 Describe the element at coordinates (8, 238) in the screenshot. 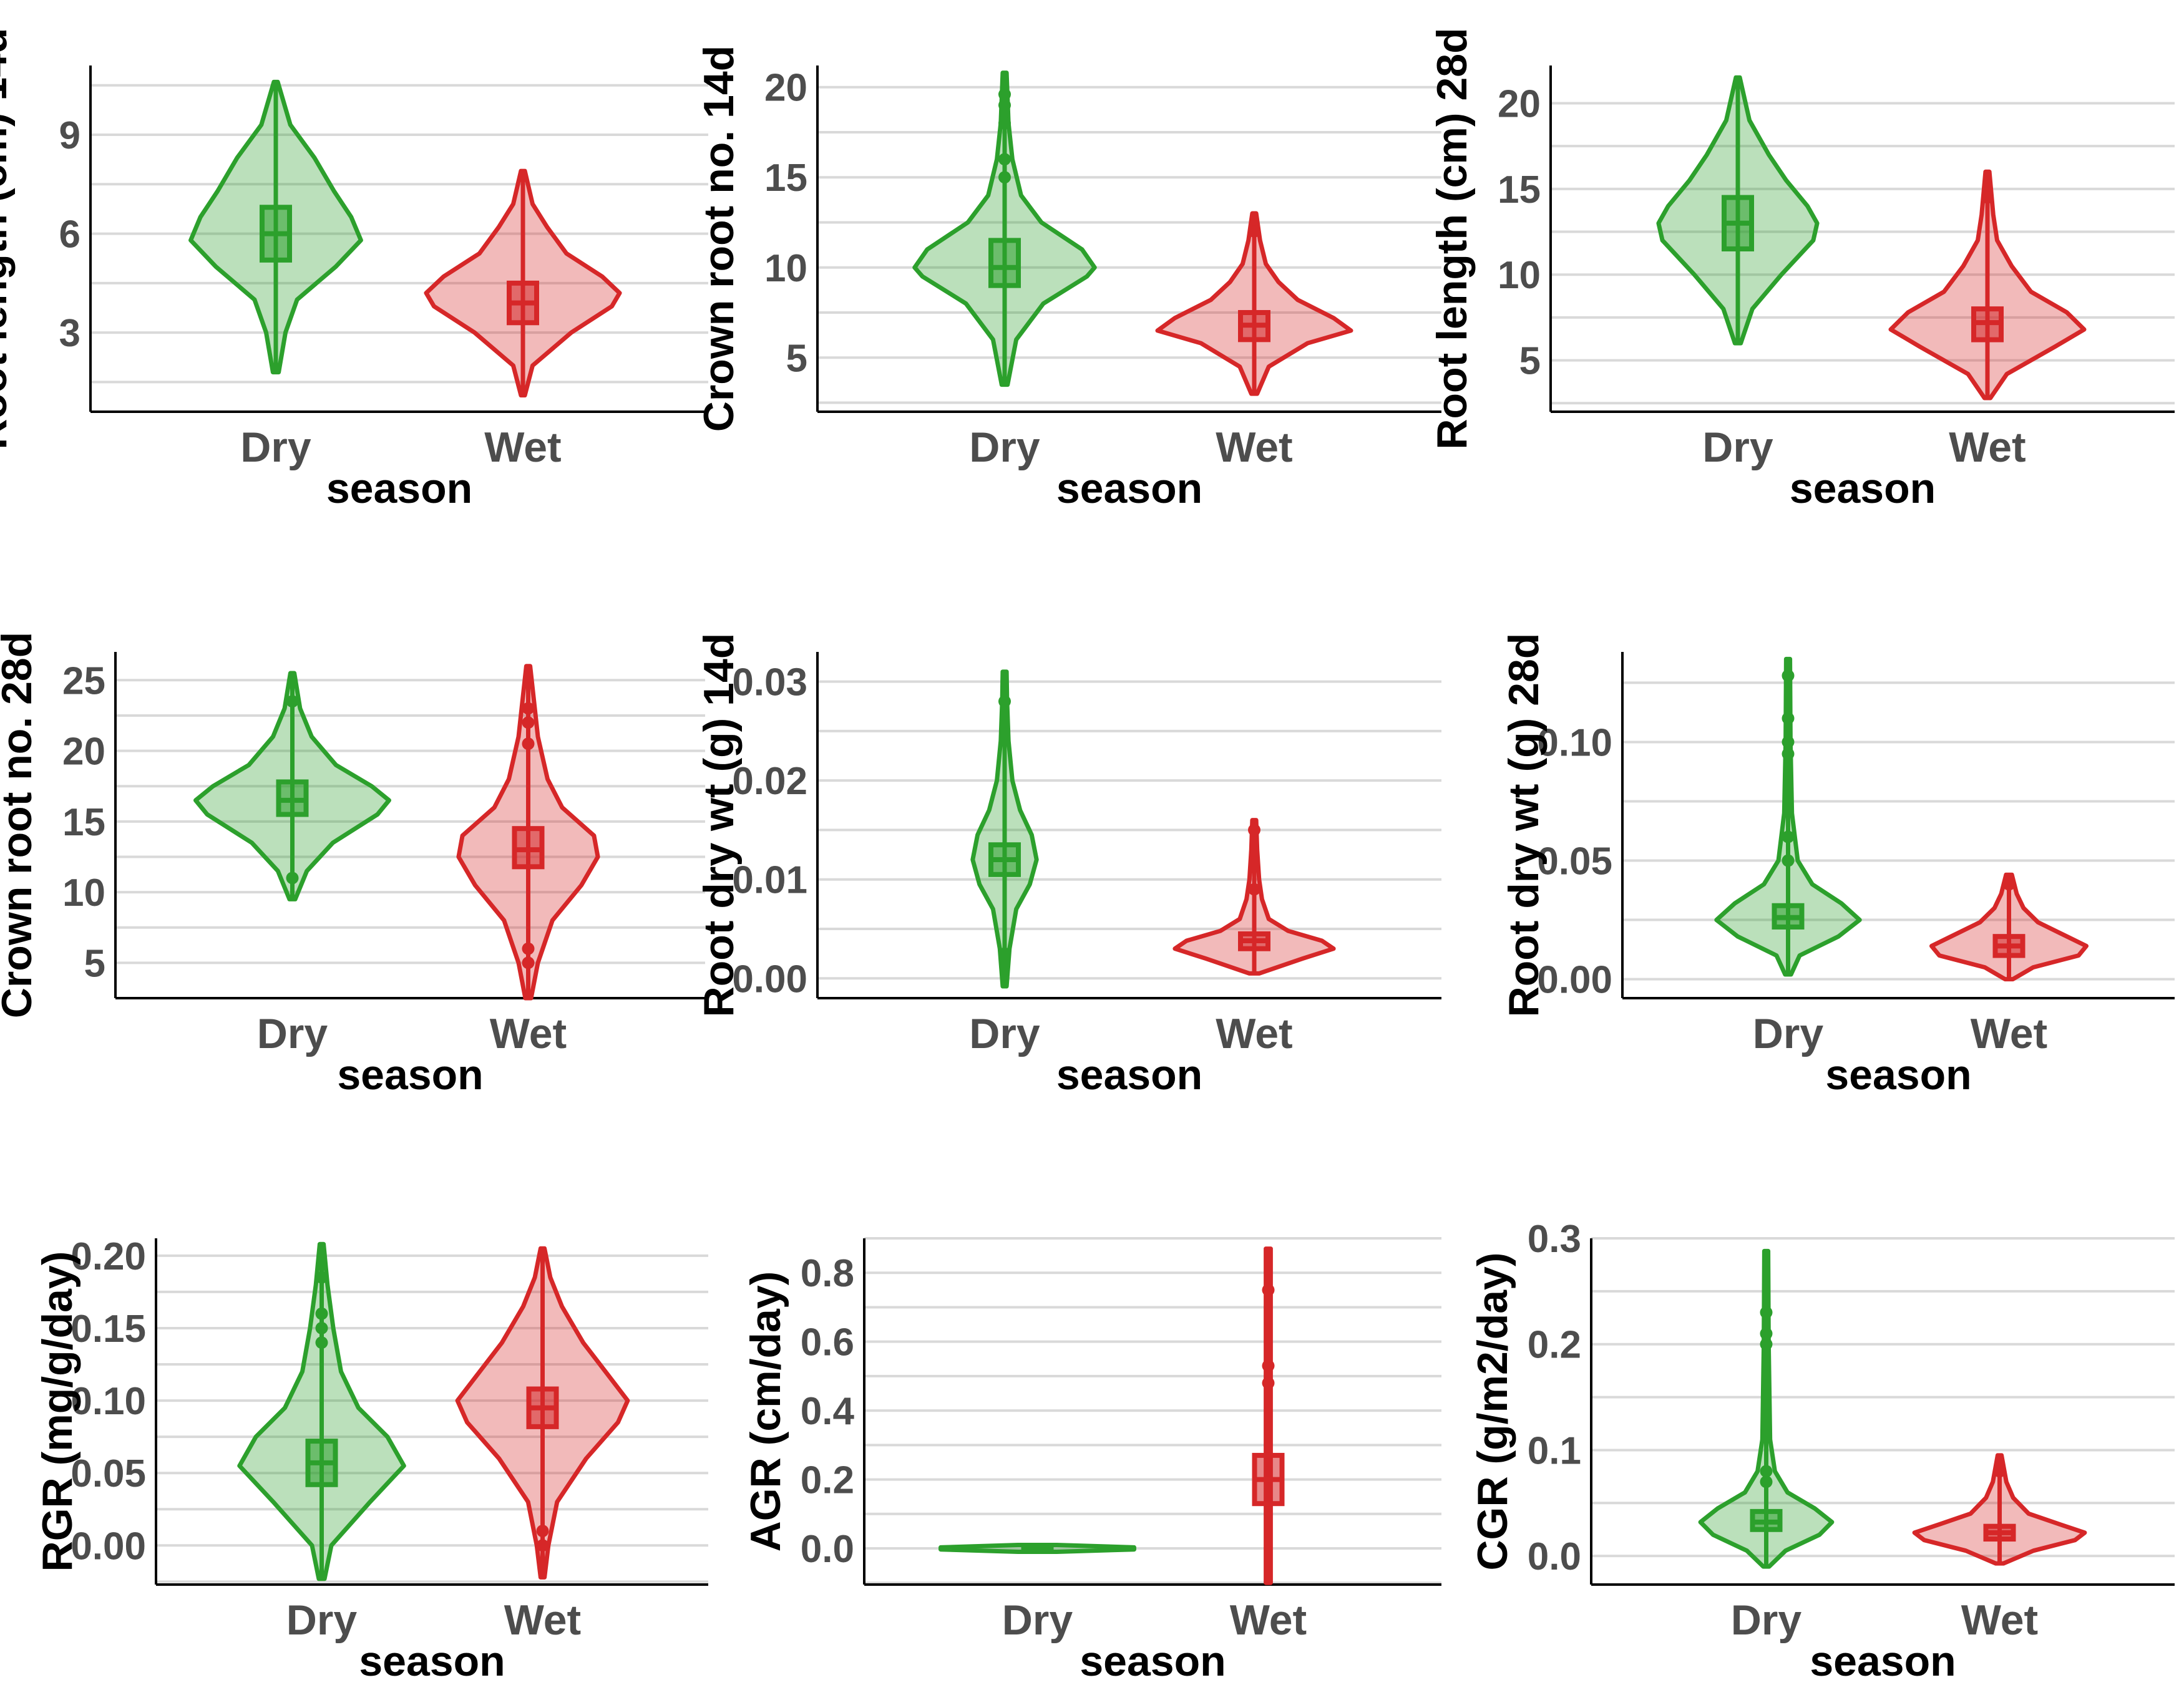

I see `y-axis-title: Root length (cm) 14d` at that location.